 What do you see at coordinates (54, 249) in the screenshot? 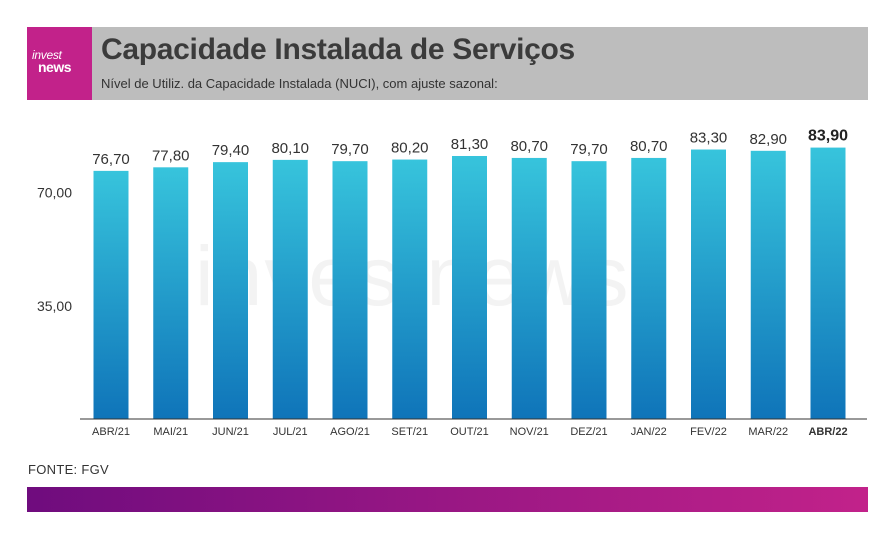
I see `y-axis-labels: 35,00 70,00` at bounding box center [54, 249].